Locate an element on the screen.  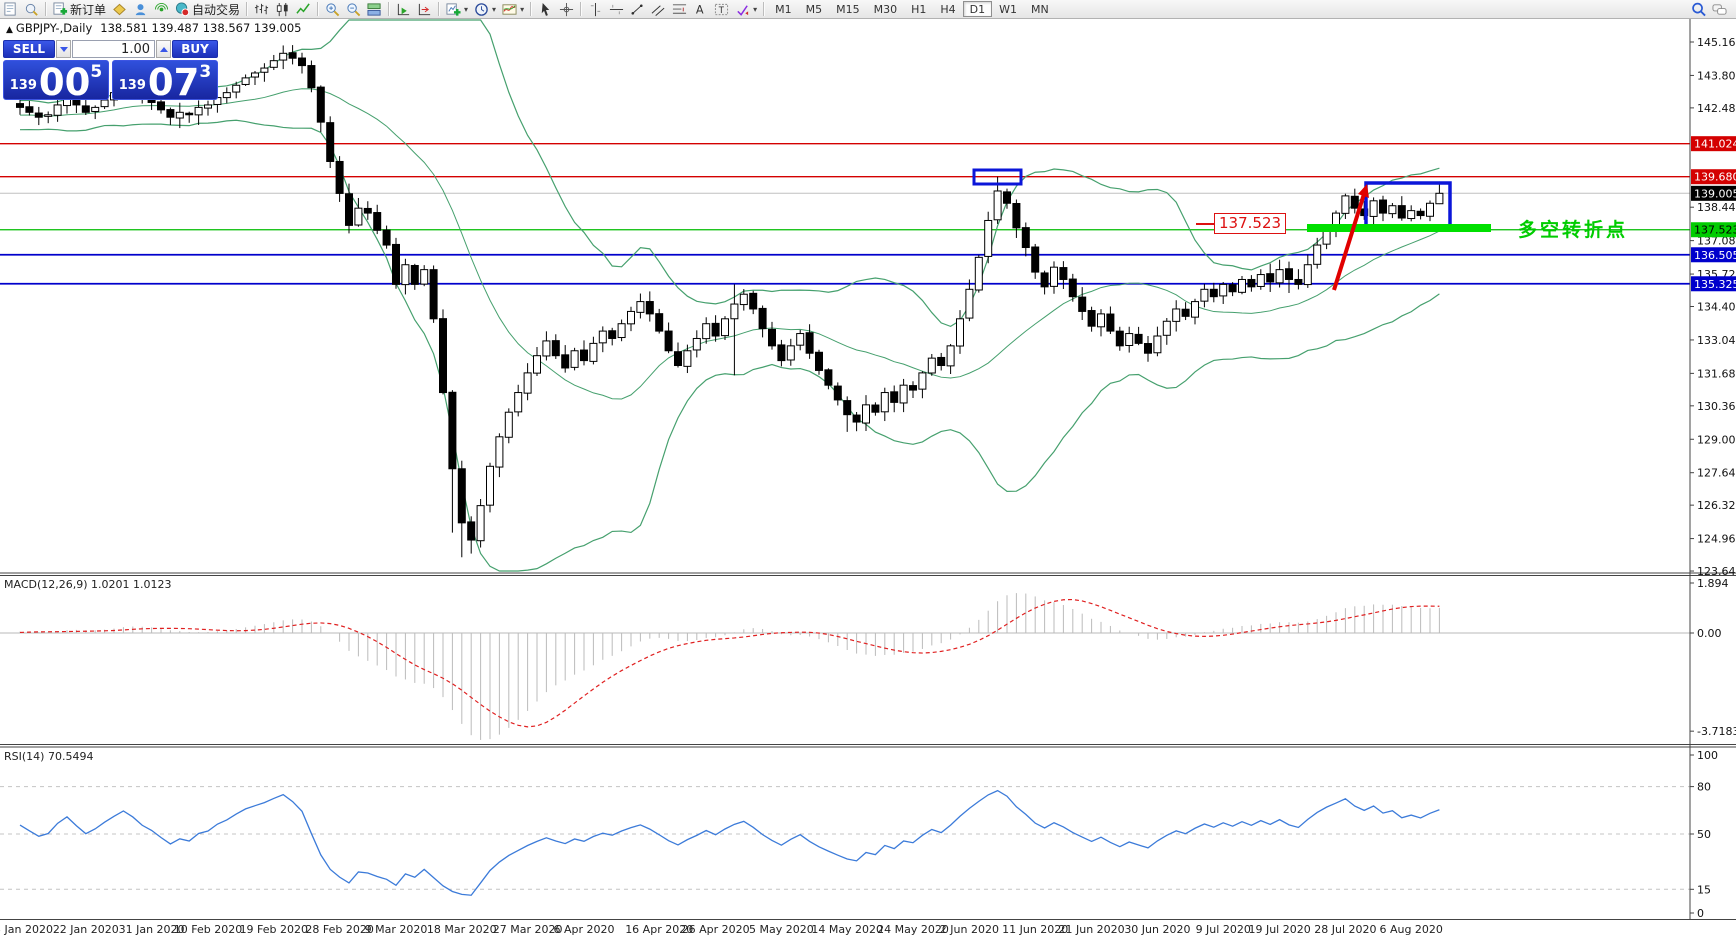
toolbar-line-chart-button is located at coordinates (303, 9).